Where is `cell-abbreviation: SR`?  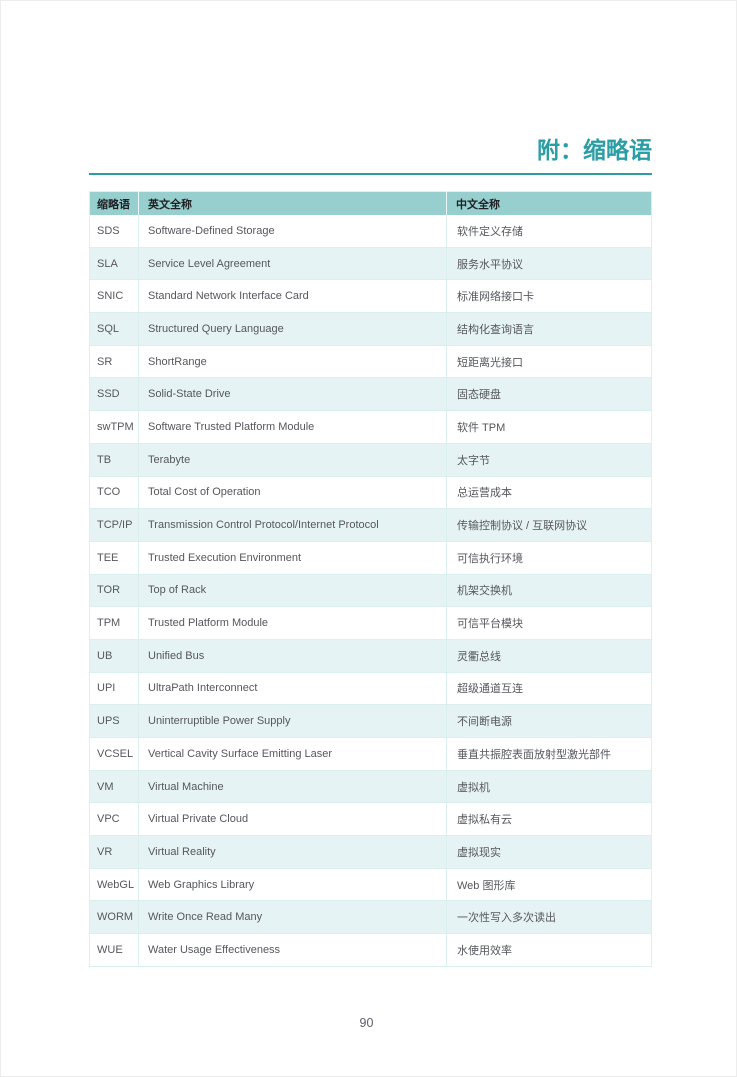 cell-abbreviation: SR is located at coordinates (114, 362).